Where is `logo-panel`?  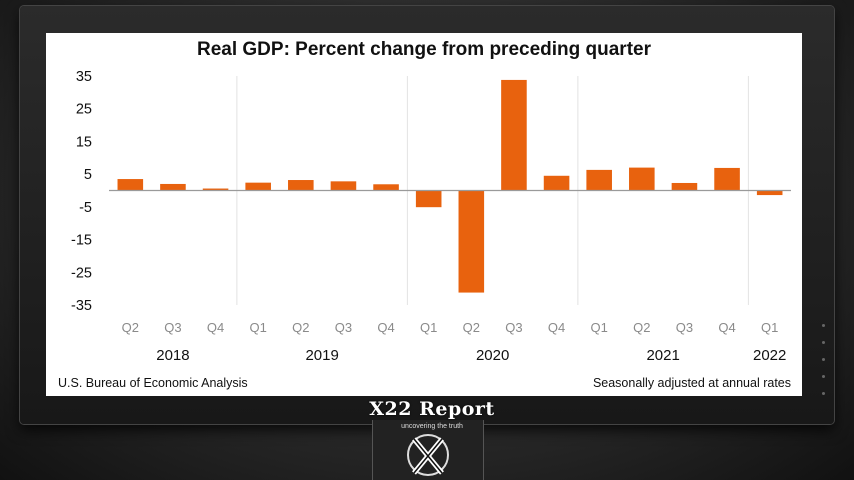
logo-panel is located at coordinates (428, 450).